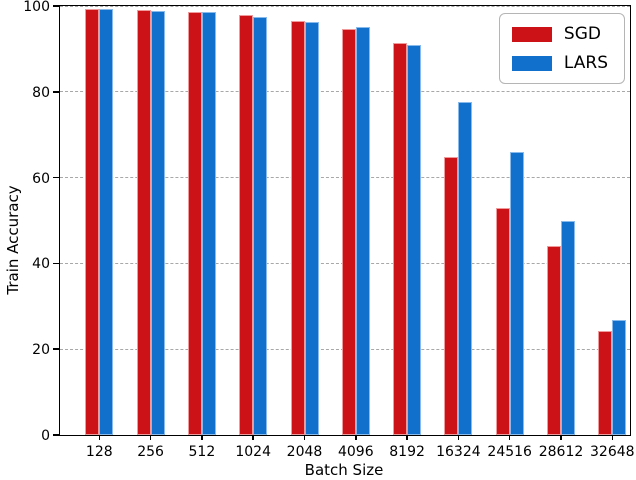 The width and height of the screenshot is (636, 480). Describe the element at coordinates (585, 63) in the screenshot. I see `legend-label-lars: LARS` at that location.